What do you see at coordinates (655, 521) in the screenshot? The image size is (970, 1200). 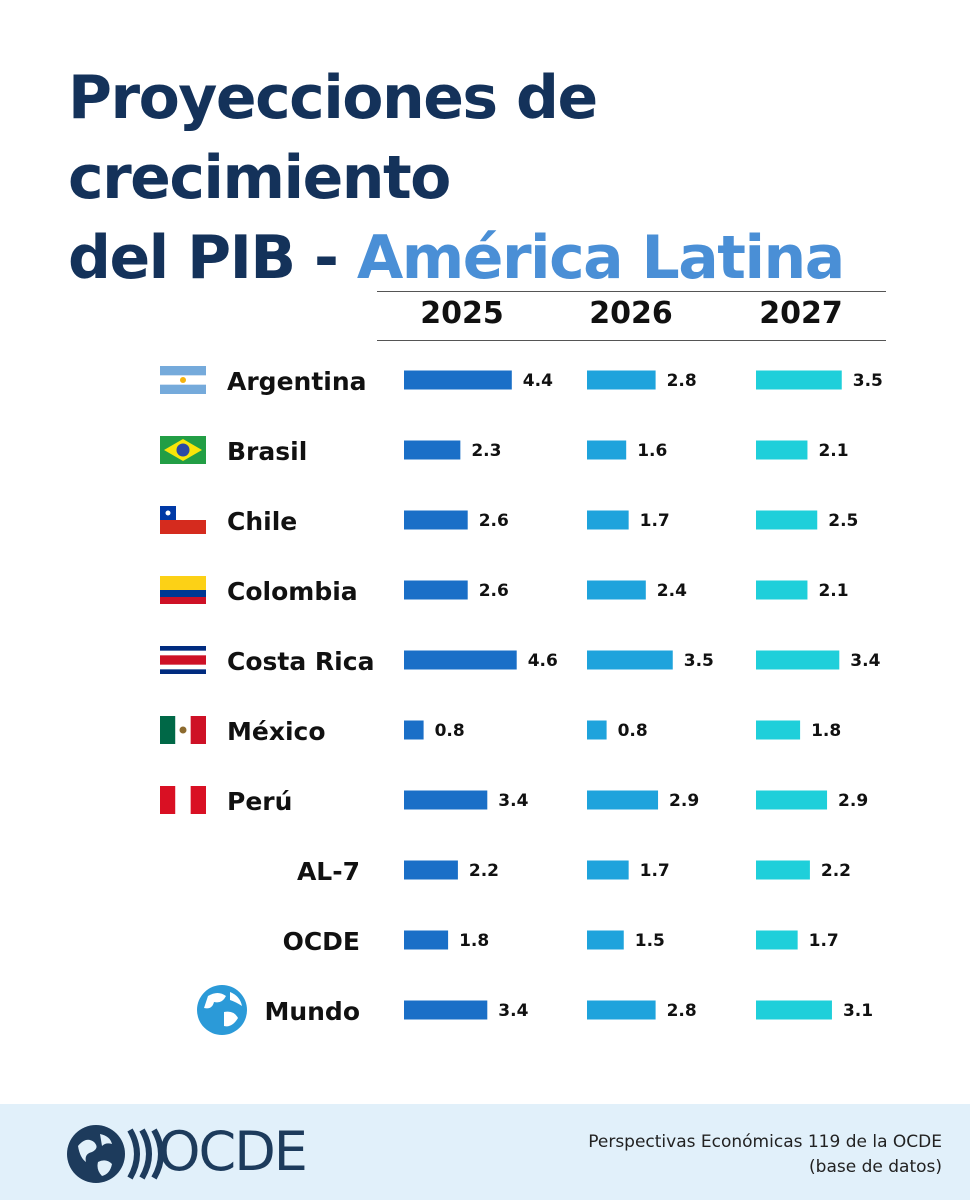 I see `value-label-chile-2026: 1.7` at bounding box center [655, 521].